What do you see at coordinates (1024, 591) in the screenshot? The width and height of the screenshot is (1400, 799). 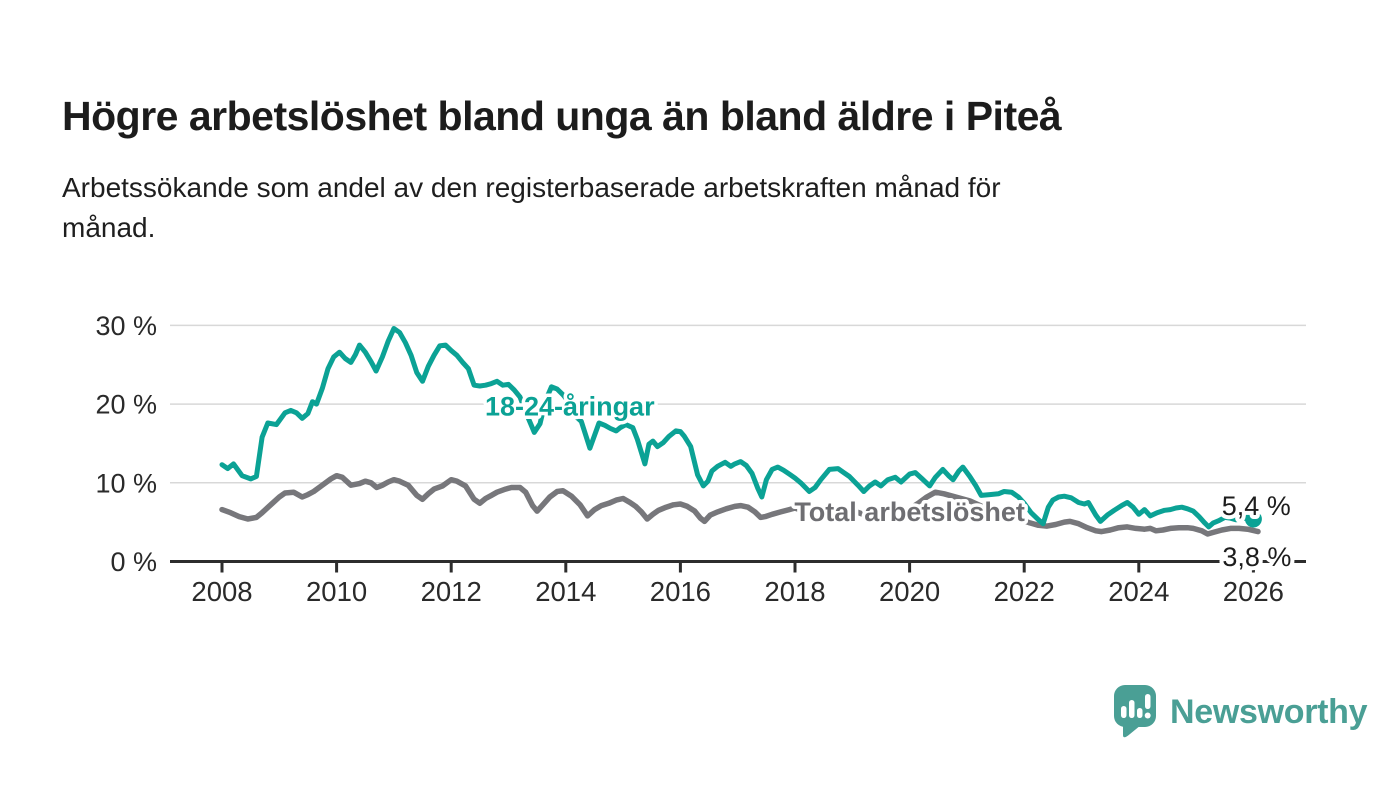 I see `x-axis-tick-label: 2022` at bounding box center [1024, 591].